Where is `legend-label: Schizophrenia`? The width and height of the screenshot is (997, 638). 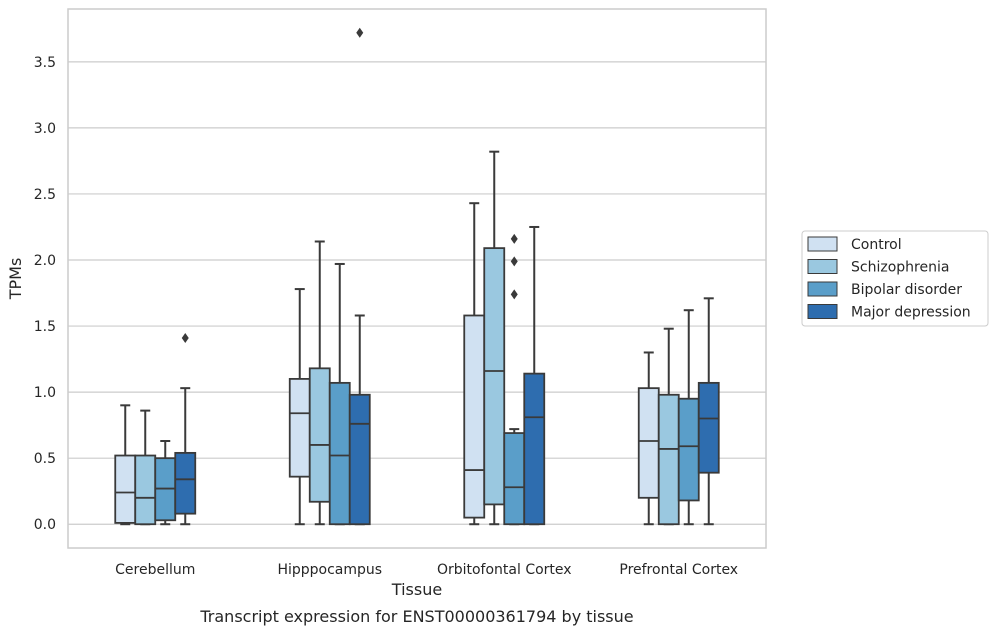
legend-label: Schizophrenia is located at coordinates (900, 268).